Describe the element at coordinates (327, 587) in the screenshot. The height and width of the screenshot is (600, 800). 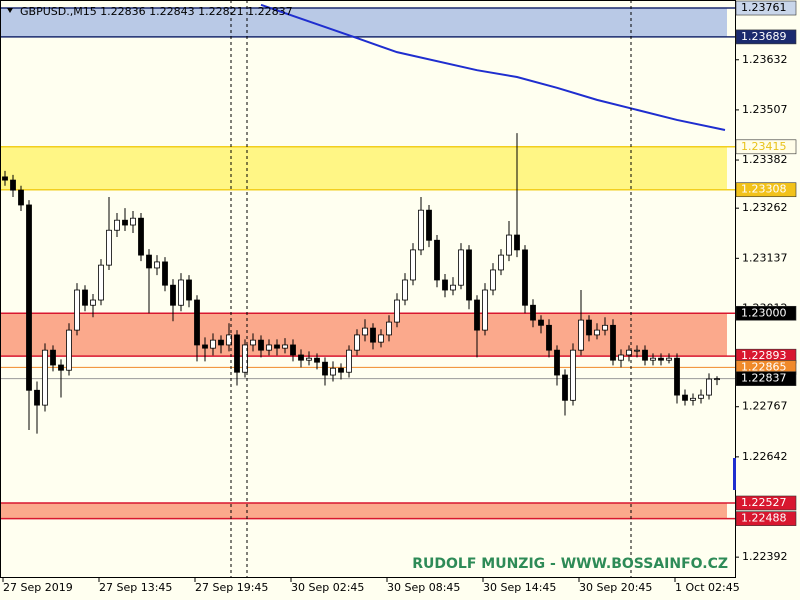
I see `x-tick-label: 30 Sep 02:45` at that location.